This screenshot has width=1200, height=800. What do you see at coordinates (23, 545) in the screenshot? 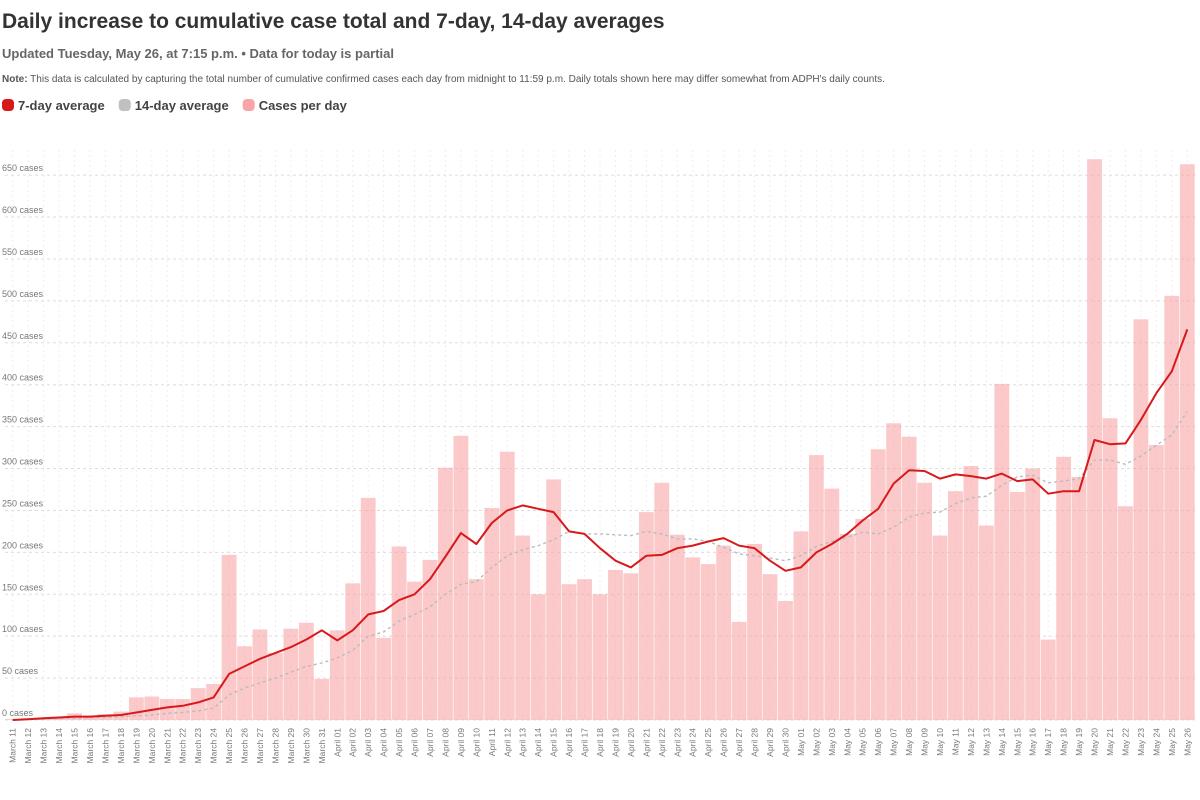
I see `y-tick-label: 200 cases` at bounding box center [23, 545].